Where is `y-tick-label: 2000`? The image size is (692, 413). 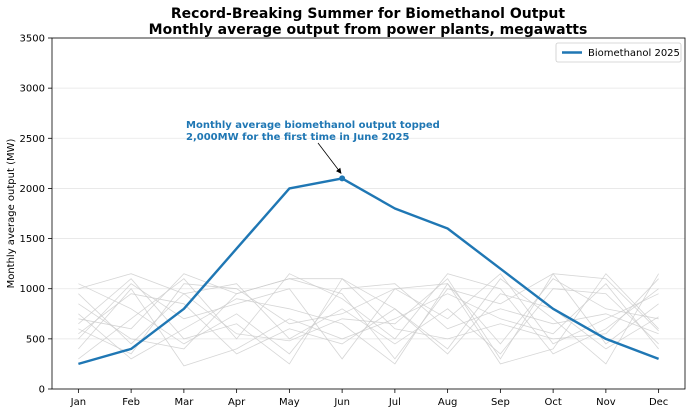 y-tick-label: 2000 is located at coordinates (32, 189).